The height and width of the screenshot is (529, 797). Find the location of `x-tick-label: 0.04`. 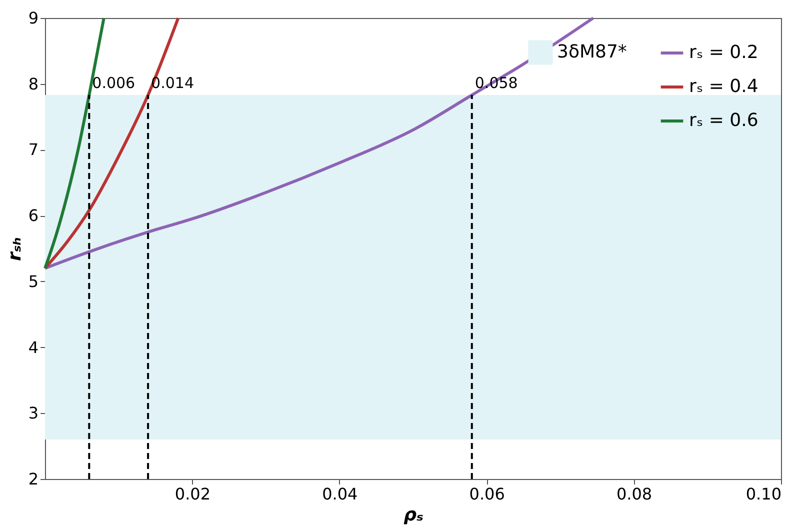

x-tick-label: 0.04 is located at coordinates (340, 494).